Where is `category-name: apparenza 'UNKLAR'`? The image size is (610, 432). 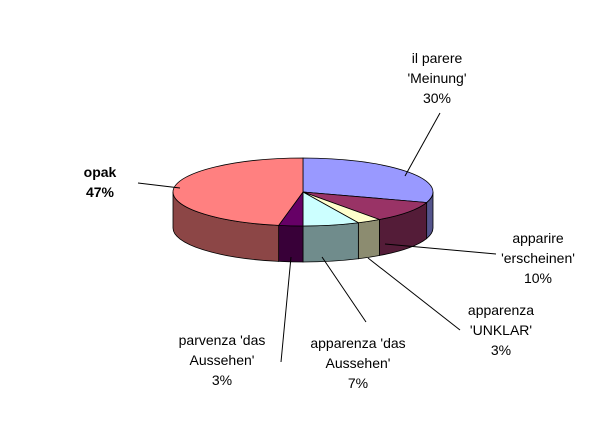 category-name: apparenza 'UNKLAR' is located at coordinates (501, 320).